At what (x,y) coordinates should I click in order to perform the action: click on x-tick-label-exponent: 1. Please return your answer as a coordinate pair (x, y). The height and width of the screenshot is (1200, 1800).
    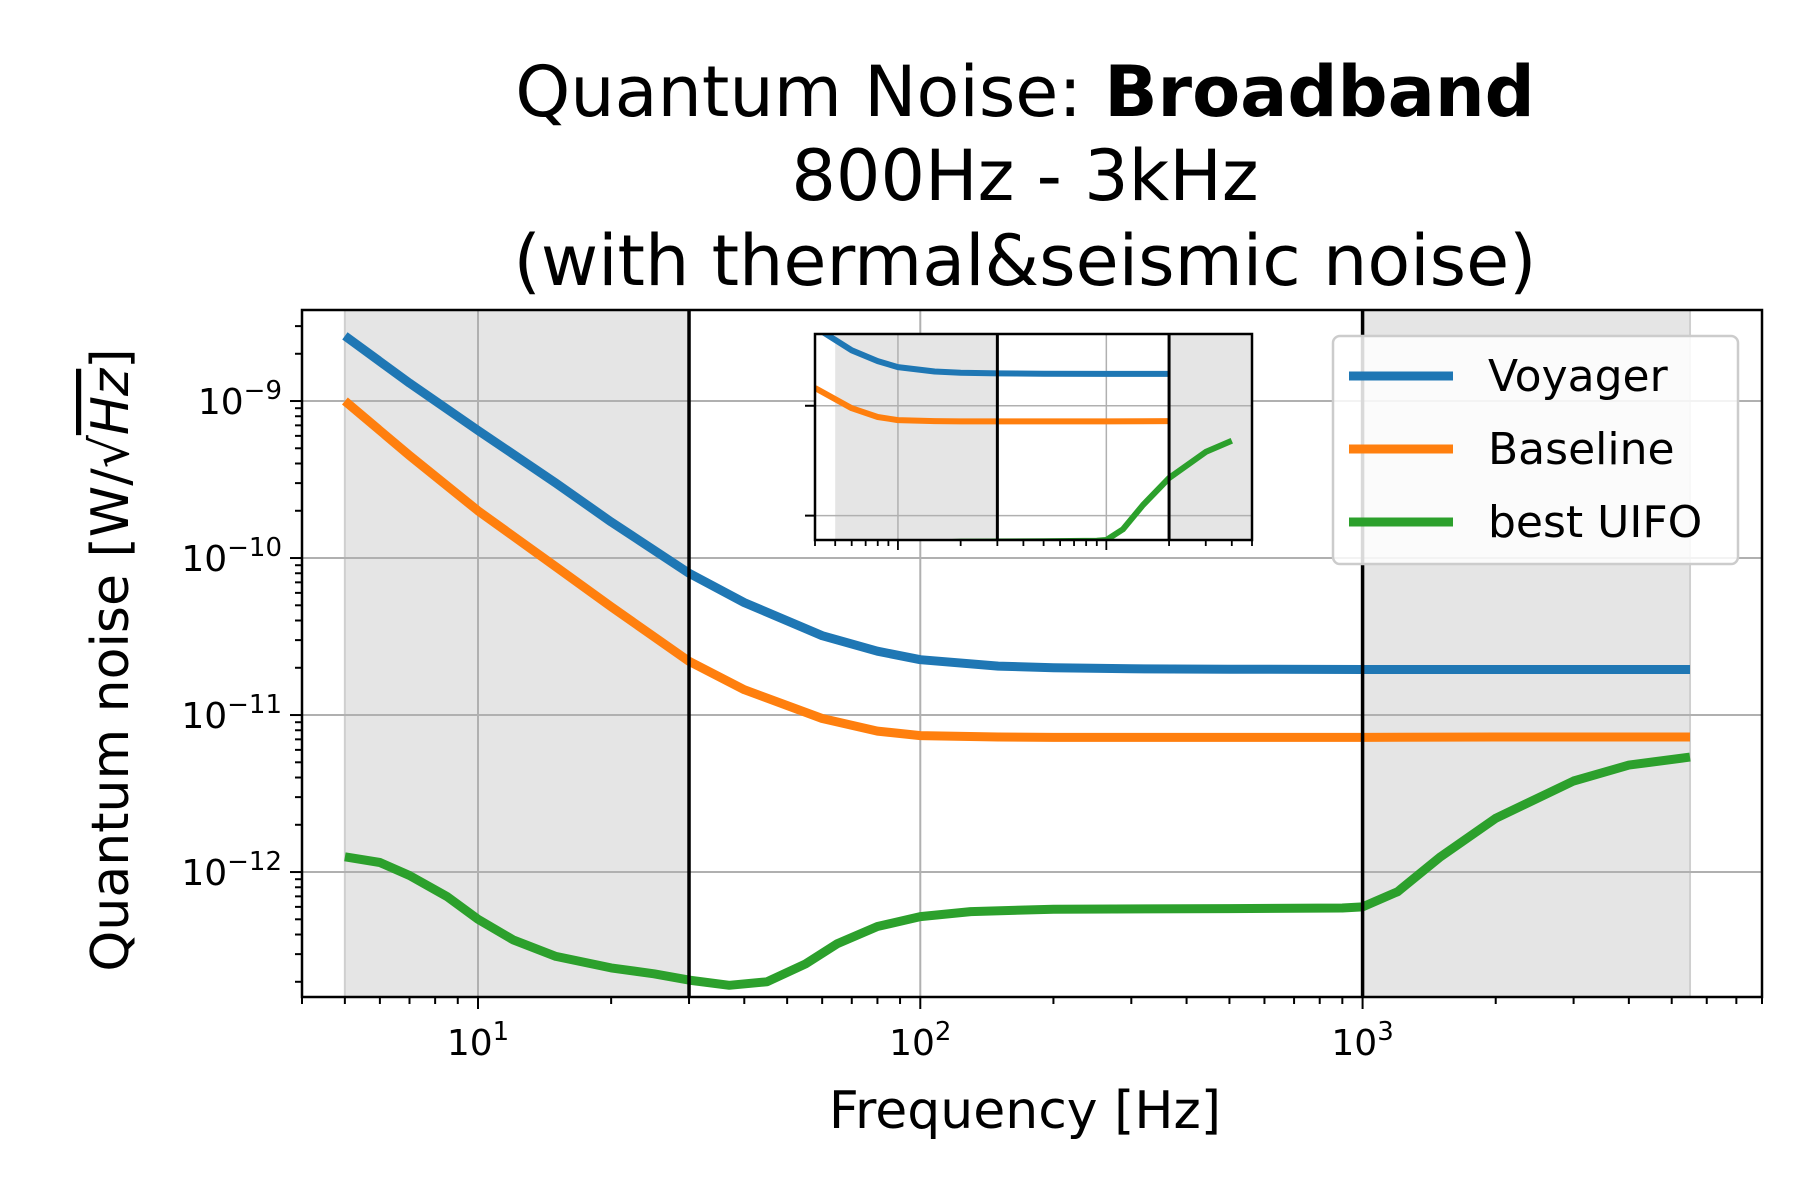
    Looking at the image, I should click on (501, 1032).